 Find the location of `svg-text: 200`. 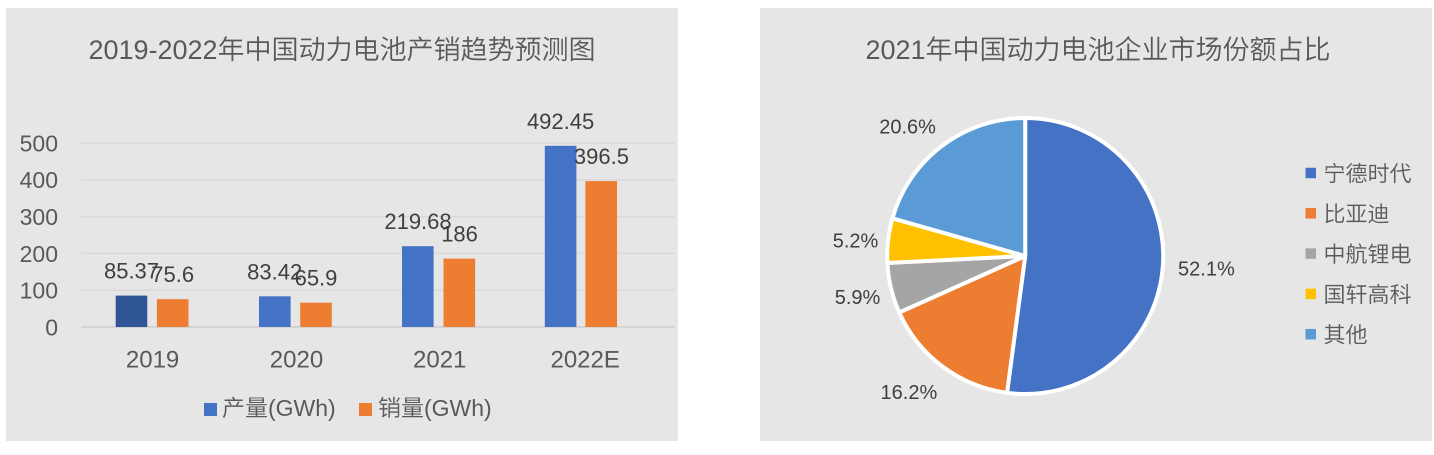

svg-text: 200 is located at coordinates (39, 254).